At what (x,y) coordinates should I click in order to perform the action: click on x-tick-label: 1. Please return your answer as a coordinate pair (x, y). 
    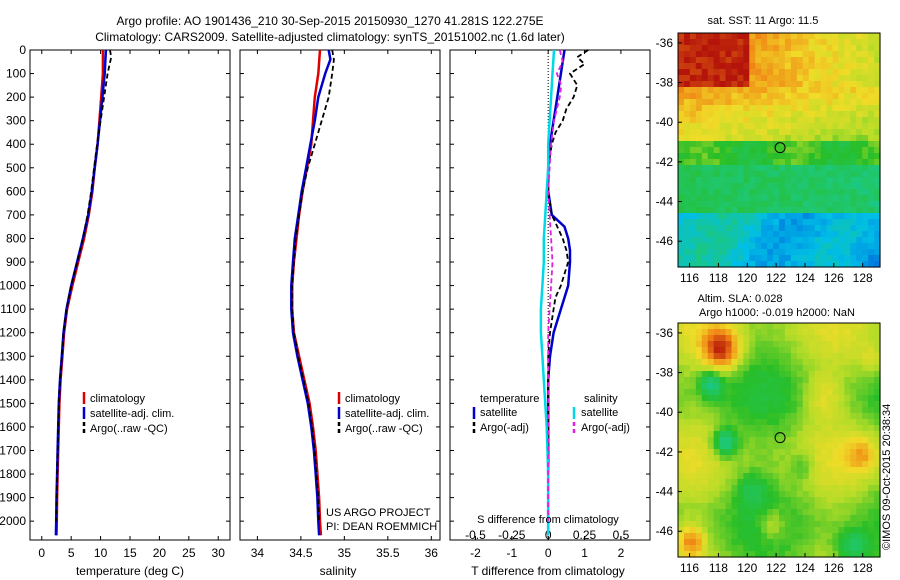
    Looking at the image, I should click on (584, 553).